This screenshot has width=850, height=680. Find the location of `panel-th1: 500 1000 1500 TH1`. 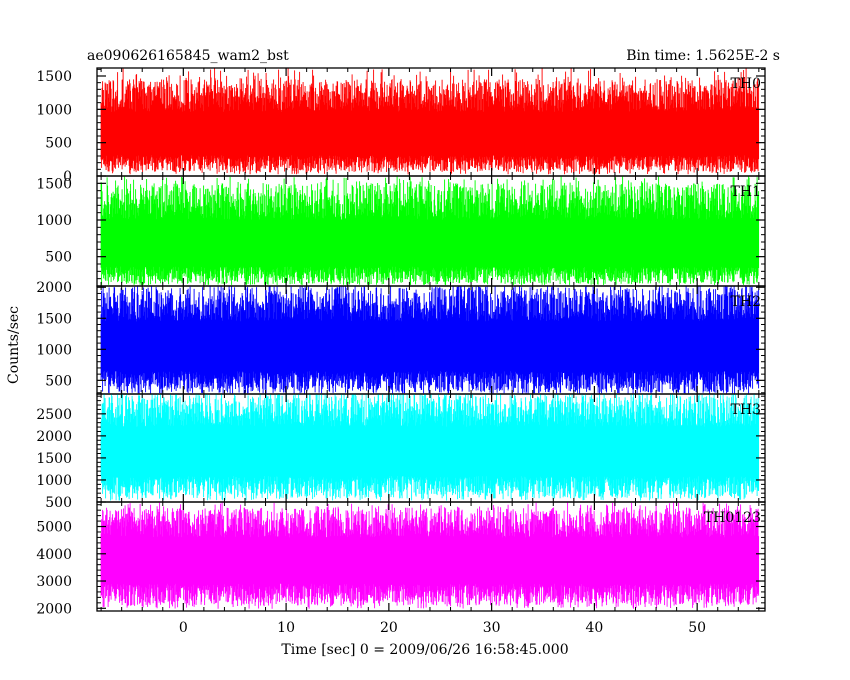

panel-th1: 500 1000 1500 TH1 is located at coordinates (401, 231).